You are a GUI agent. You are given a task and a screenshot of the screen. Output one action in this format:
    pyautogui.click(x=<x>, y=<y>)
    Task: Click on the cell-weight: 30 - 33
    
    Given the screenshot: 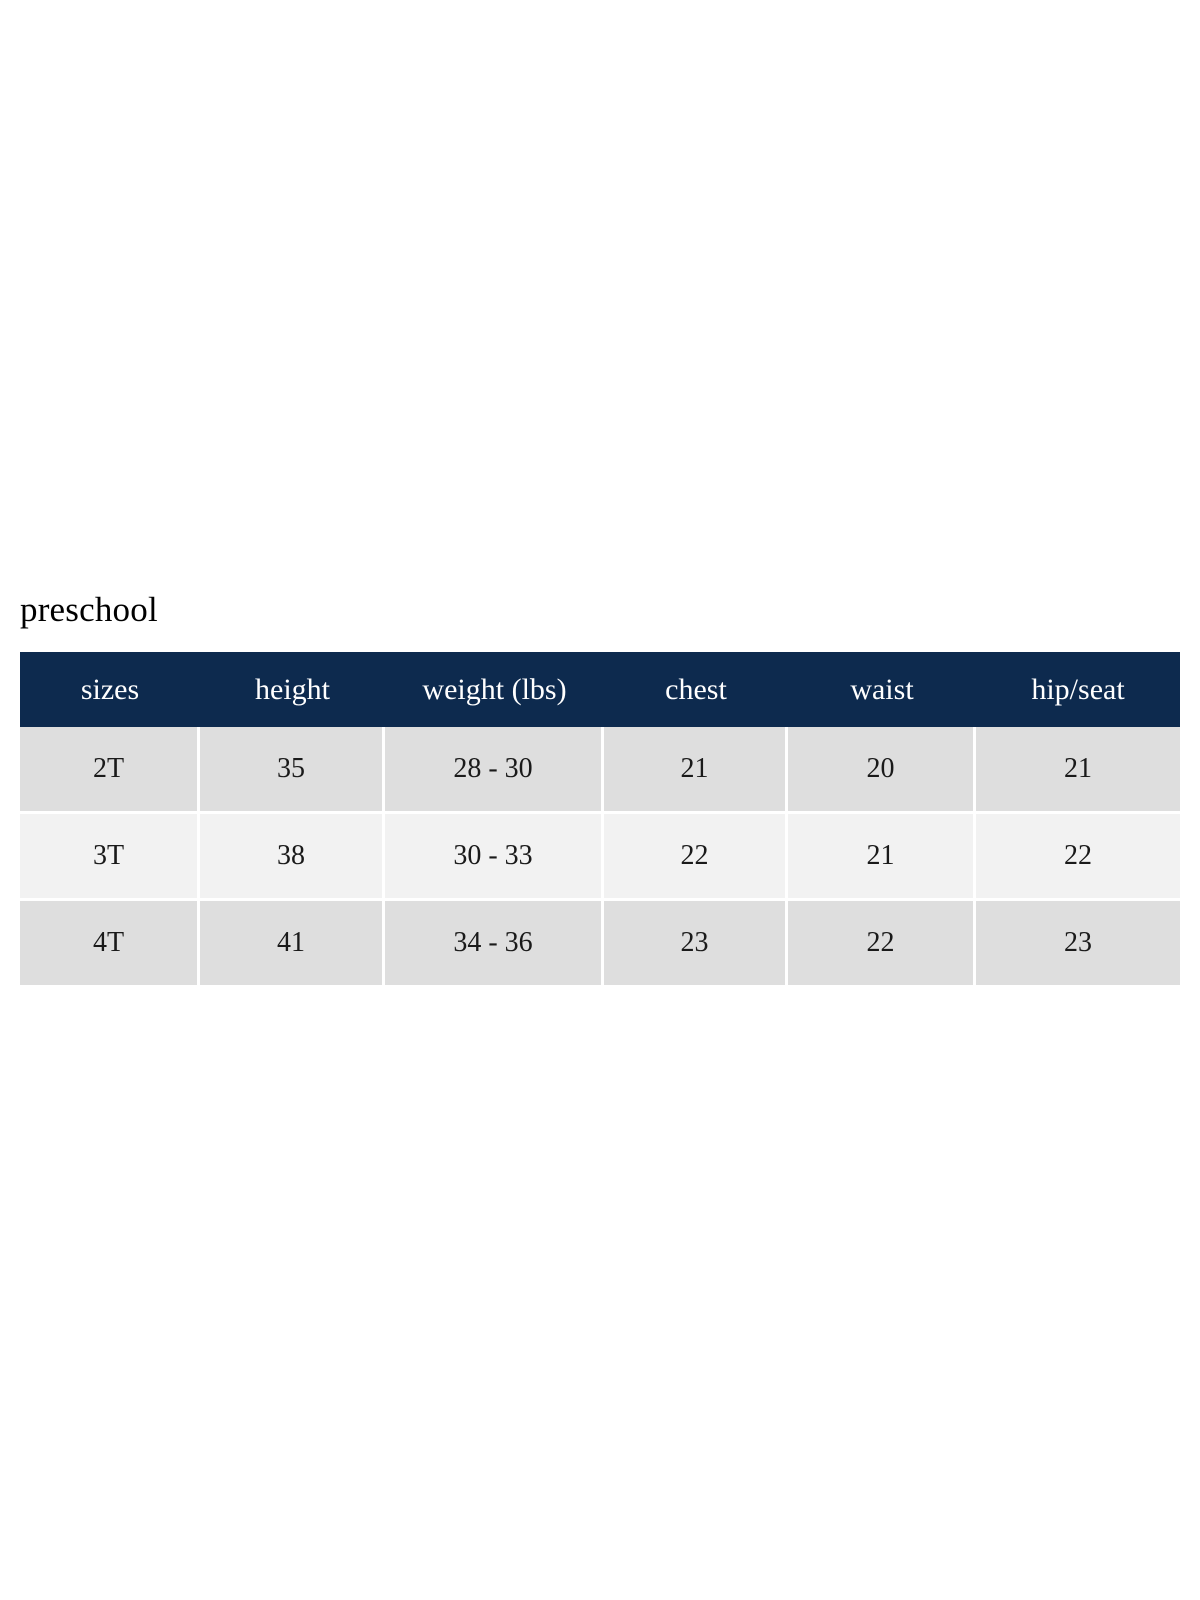 What is the action you would take?
    pyautogui.click(x=494, y=857)
    